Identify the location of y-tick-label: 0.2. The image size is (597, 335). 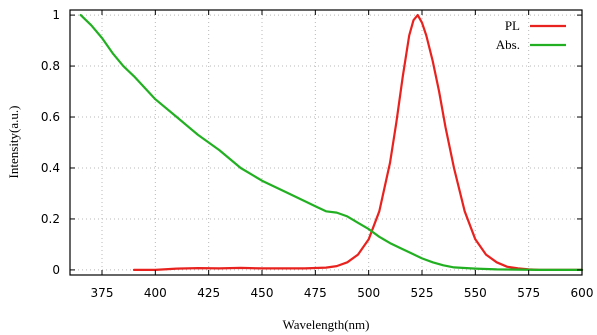
(50, 219).